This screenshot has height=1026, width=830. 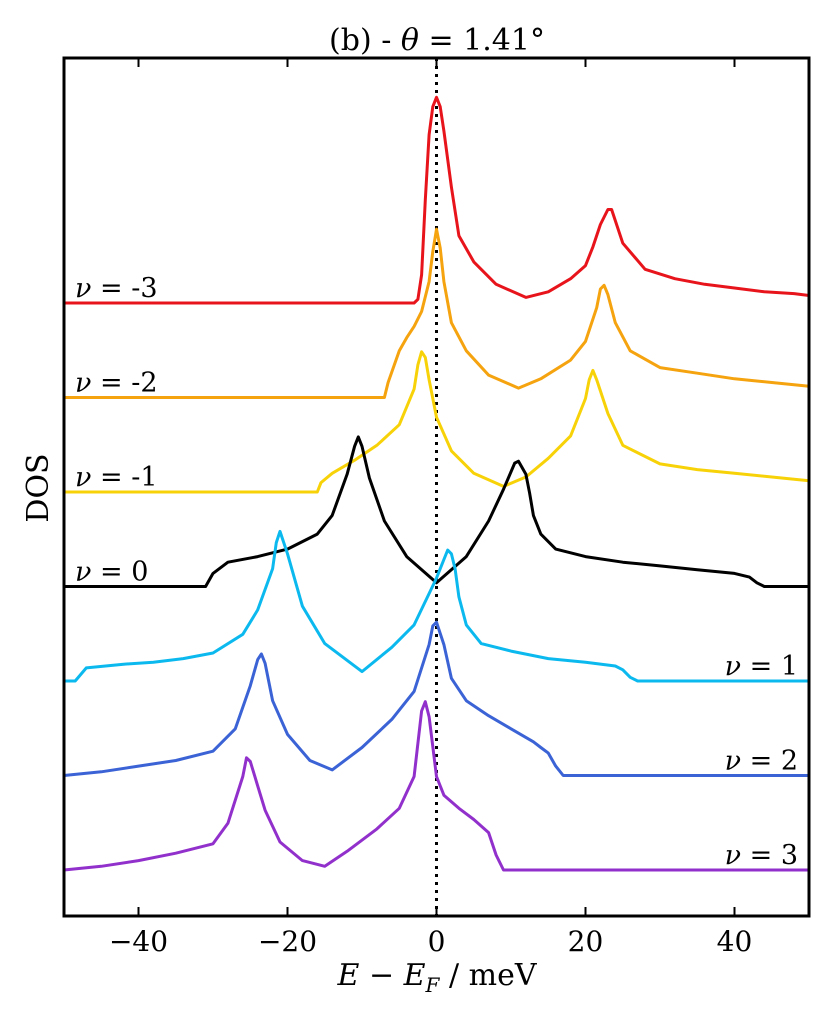 I want to click on y-axis-label: DOS, so click(x=38, y=487).